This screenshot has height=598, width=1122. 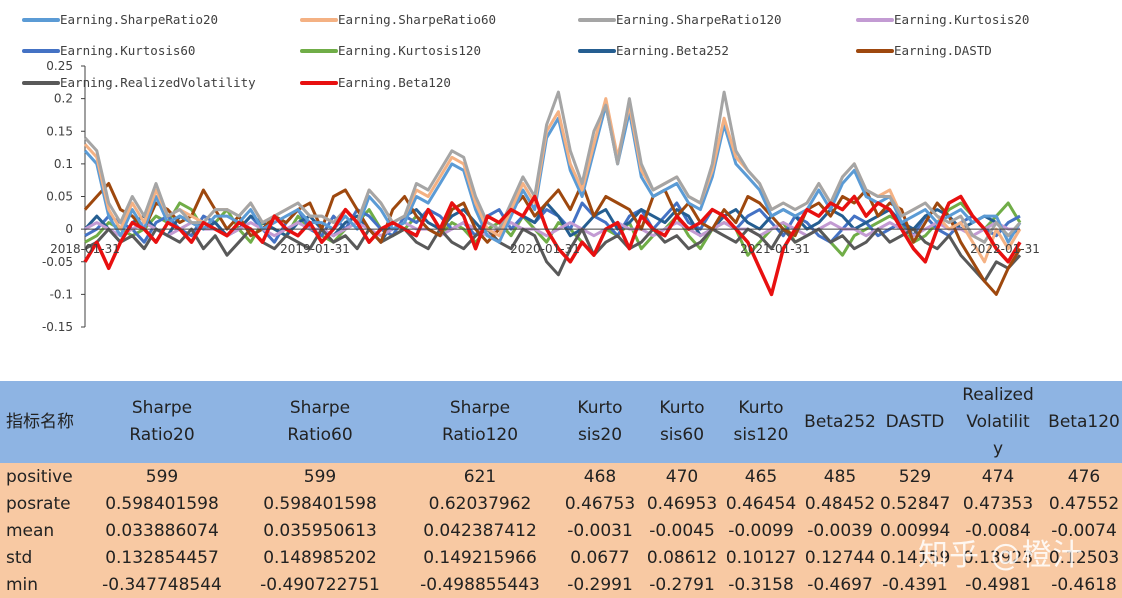 I want to click on table-cell: -0.0074, so click(x=1084, y=530).